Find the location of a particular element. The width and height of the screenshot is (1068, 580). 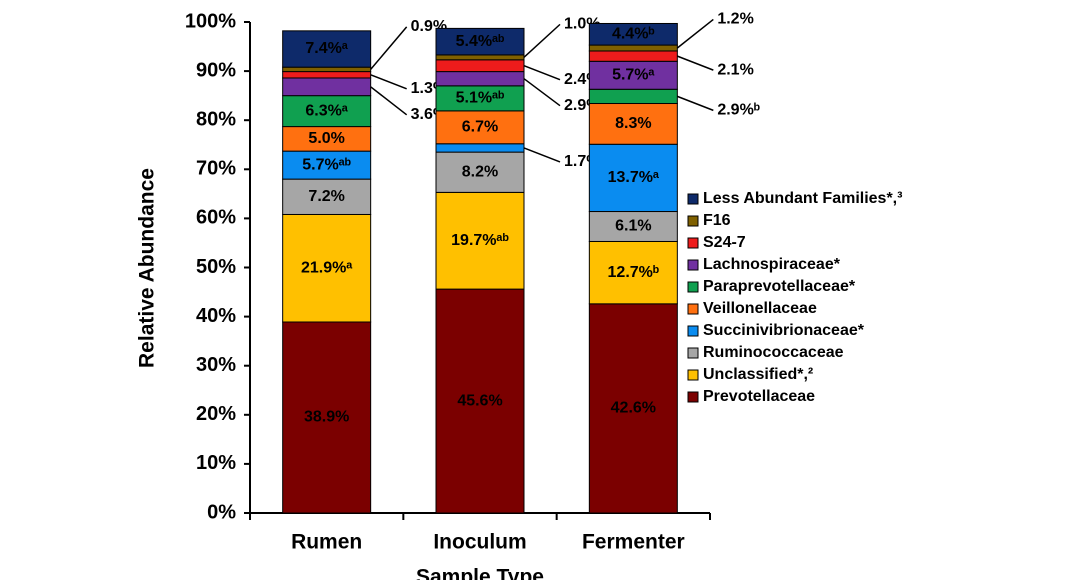

y-tick-label: 40% is located at coordinates (216, 316).